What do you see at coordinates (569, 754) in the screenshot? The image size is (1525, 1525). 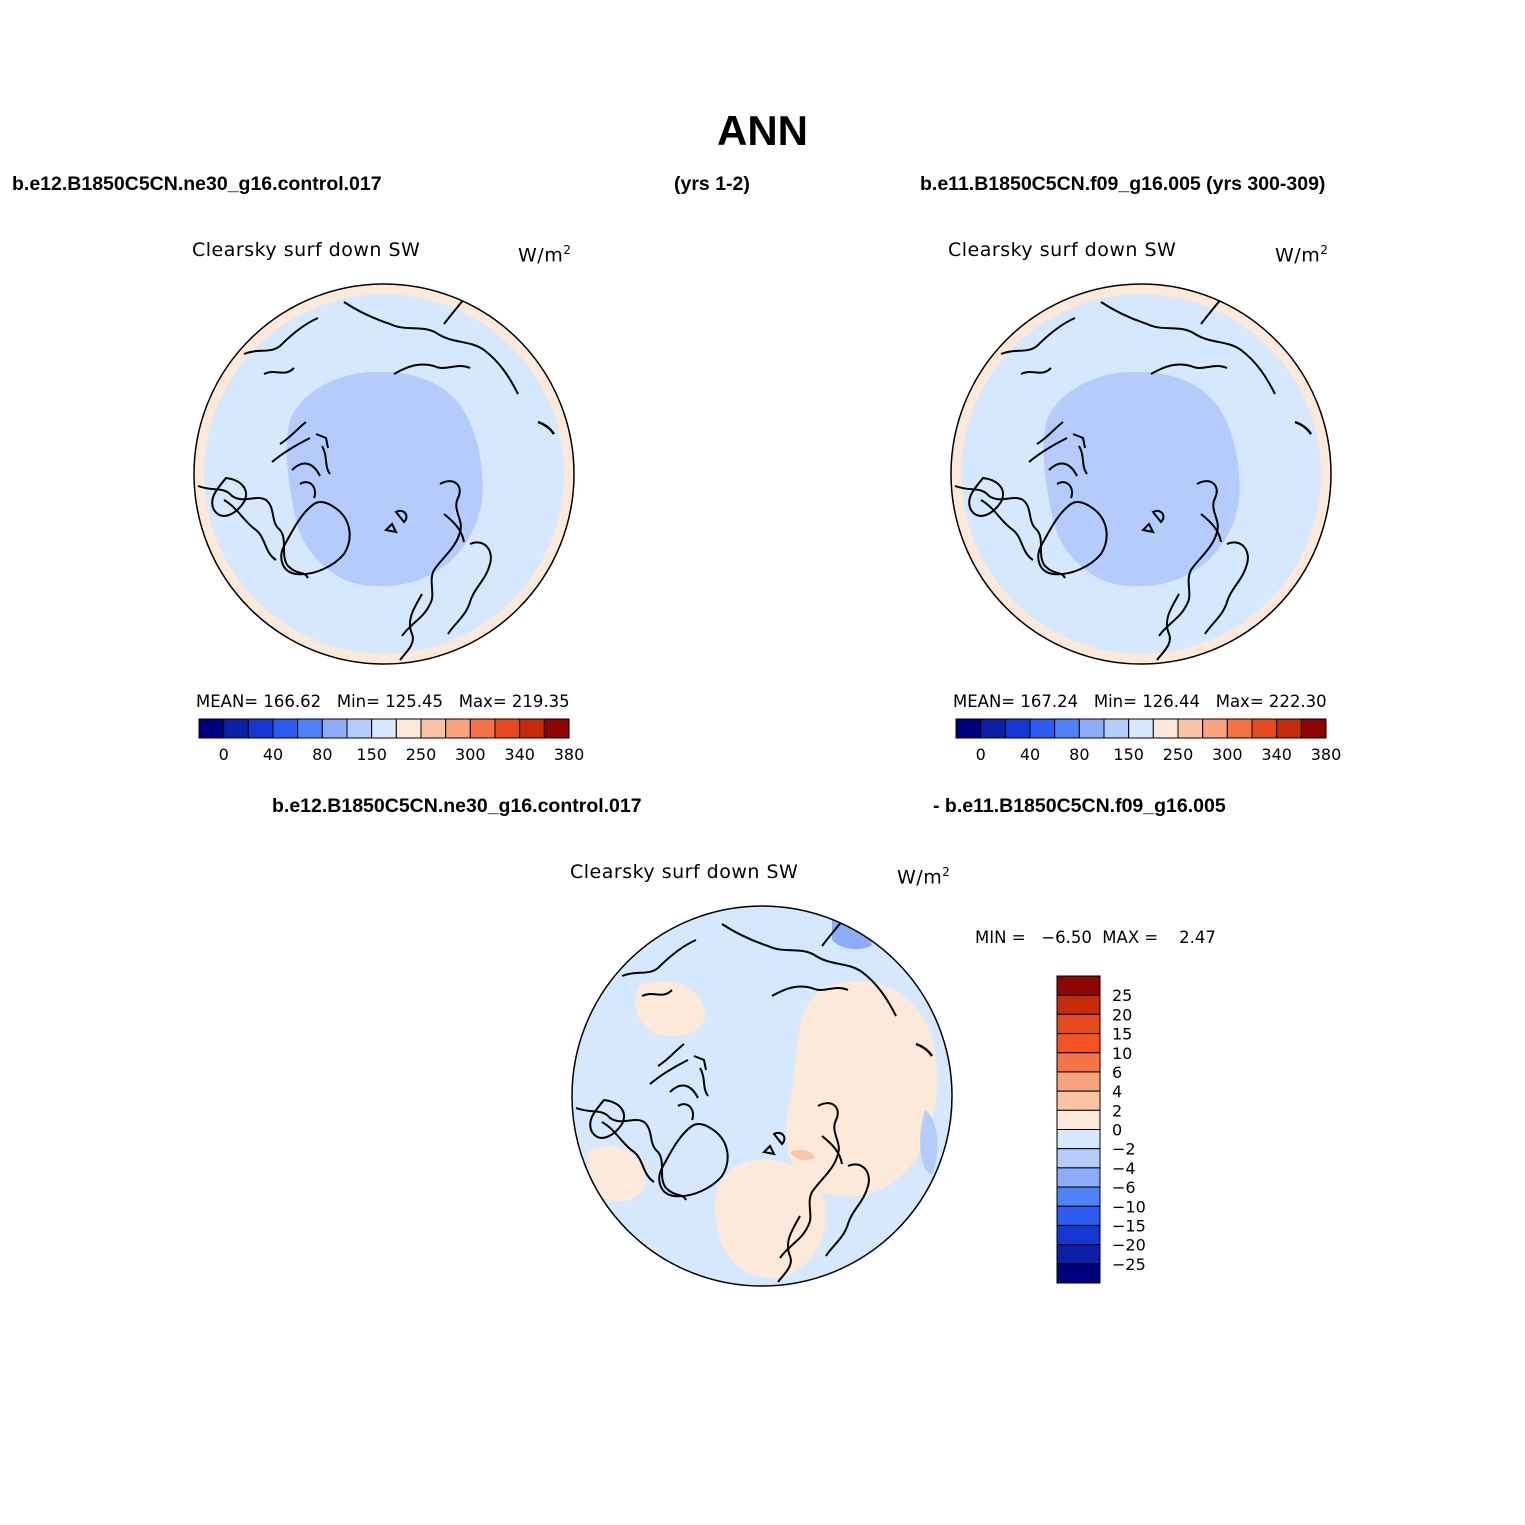 I see `panel1-colorbar-tick-label: 380` at bounding box center [569, 754].